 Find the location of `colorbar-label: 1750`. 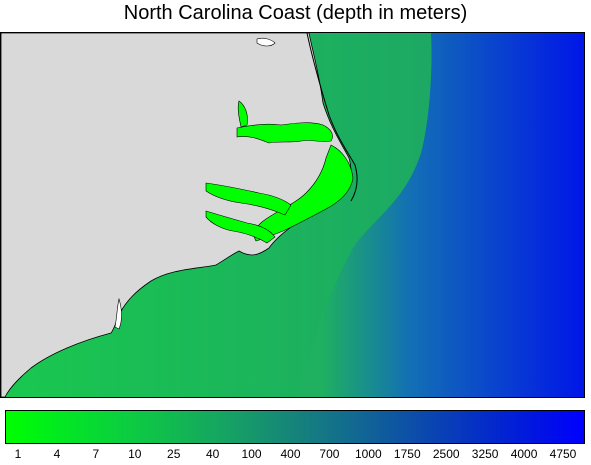

colorbar-label: 1750 is located at coordinates (407, 454).